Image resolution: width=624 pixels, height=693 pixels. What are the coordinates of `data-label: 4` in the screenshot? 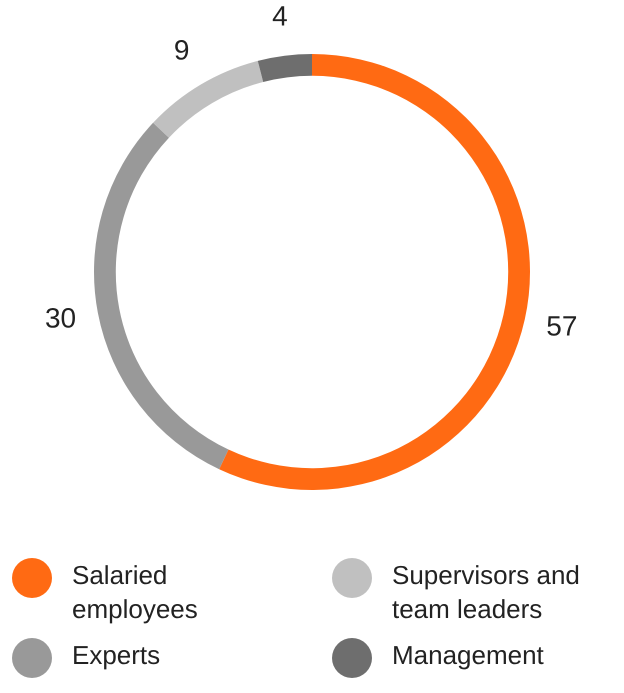 It's located at (280, 16).